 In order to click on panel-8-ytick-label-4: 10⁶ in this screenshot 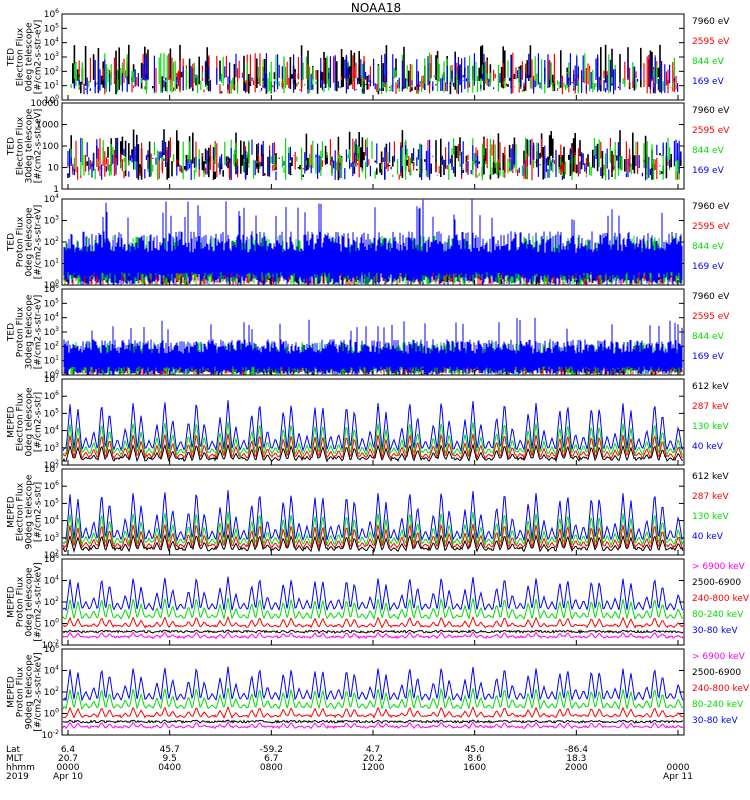, I will do `click(51, 649)`.